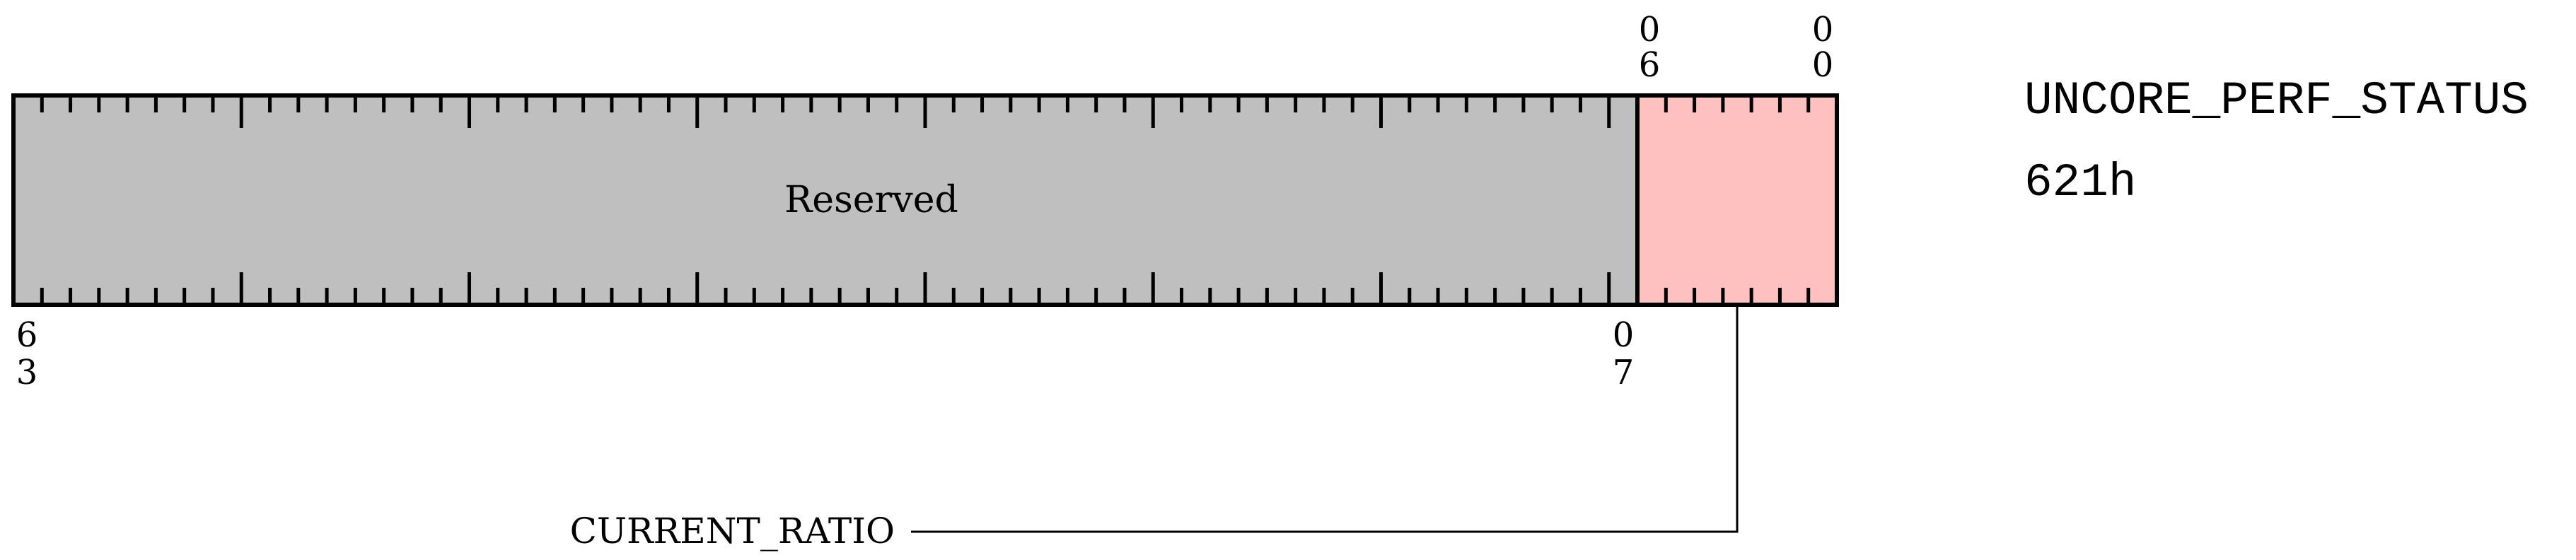  What do you see at coordinates (27, 372) in the screenshot?
I see `bit-63-digit-2: 3` at bounding box center [27, 372].